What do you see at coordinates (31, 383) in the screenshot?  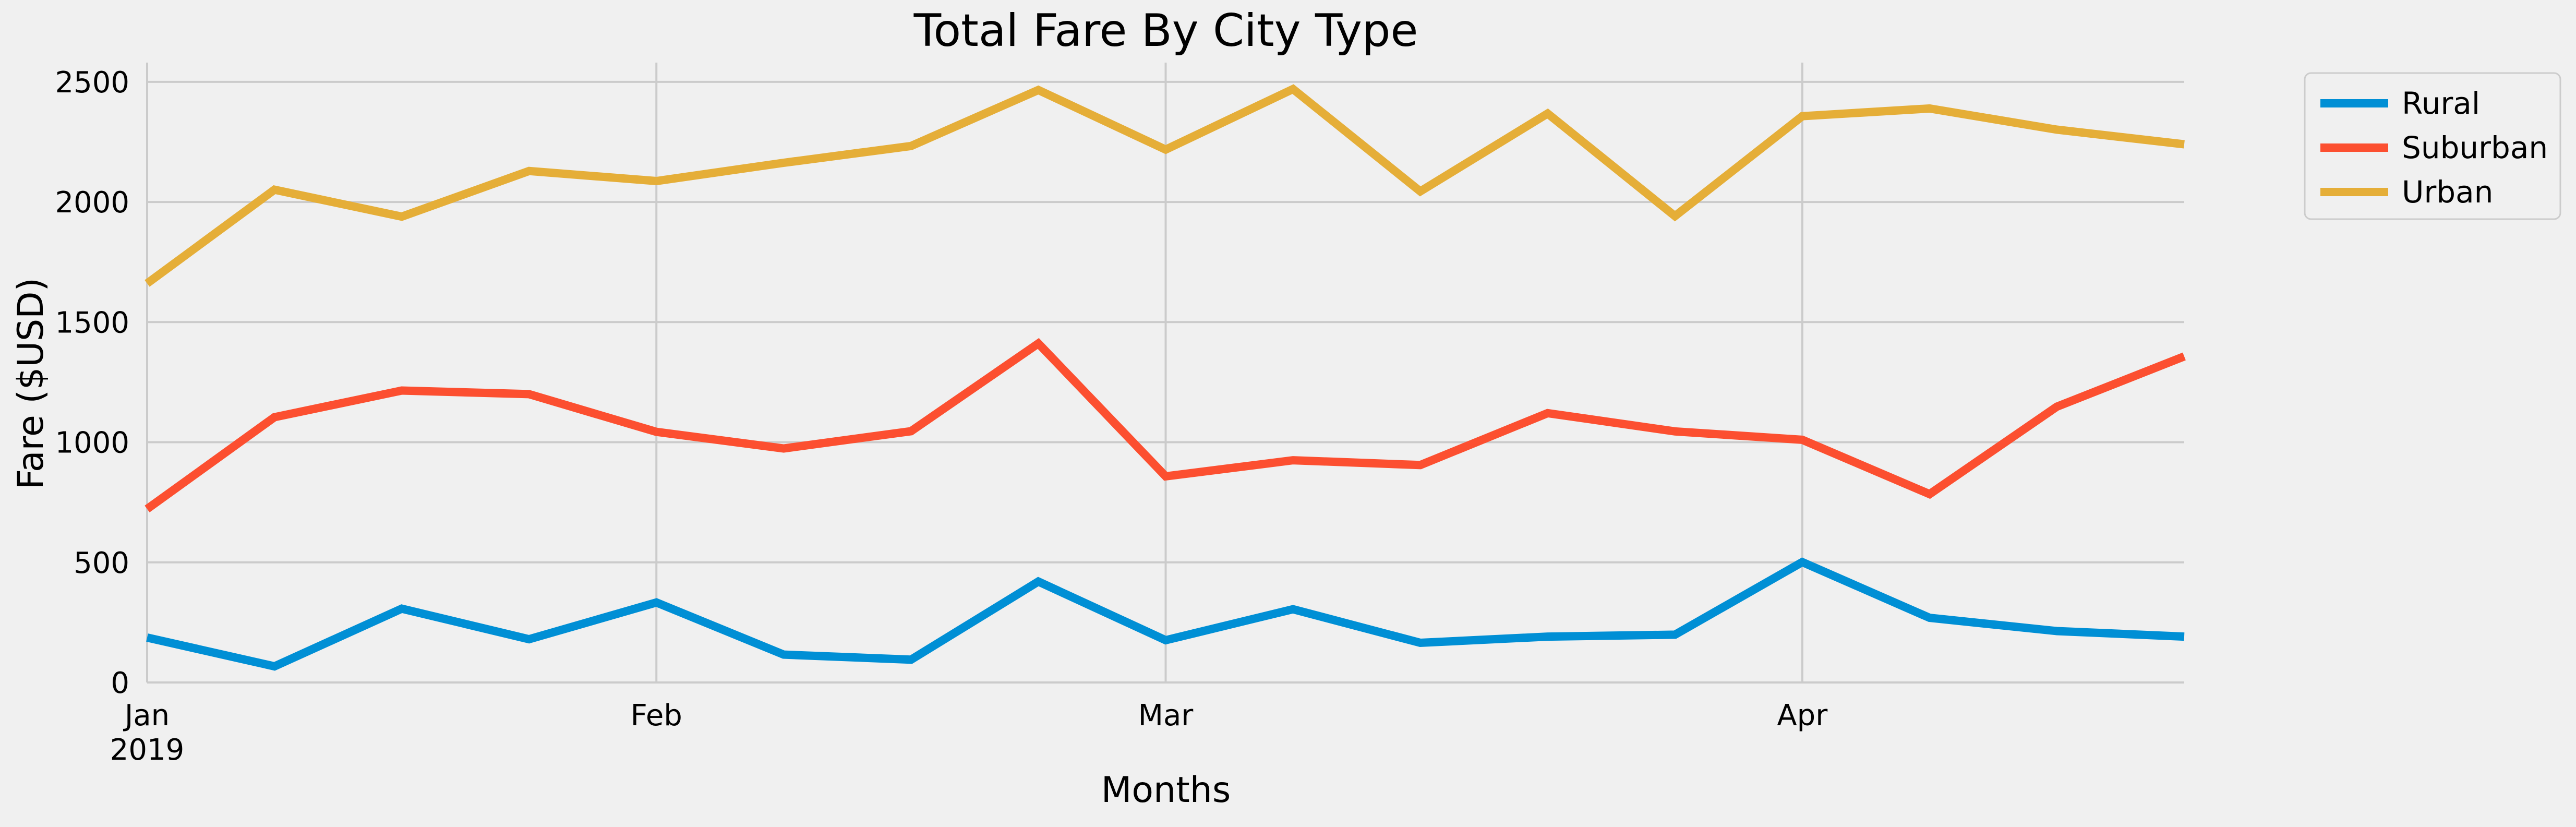 I see `y-axis-title: Fare ($USD)` at bounding box center [31, 383].